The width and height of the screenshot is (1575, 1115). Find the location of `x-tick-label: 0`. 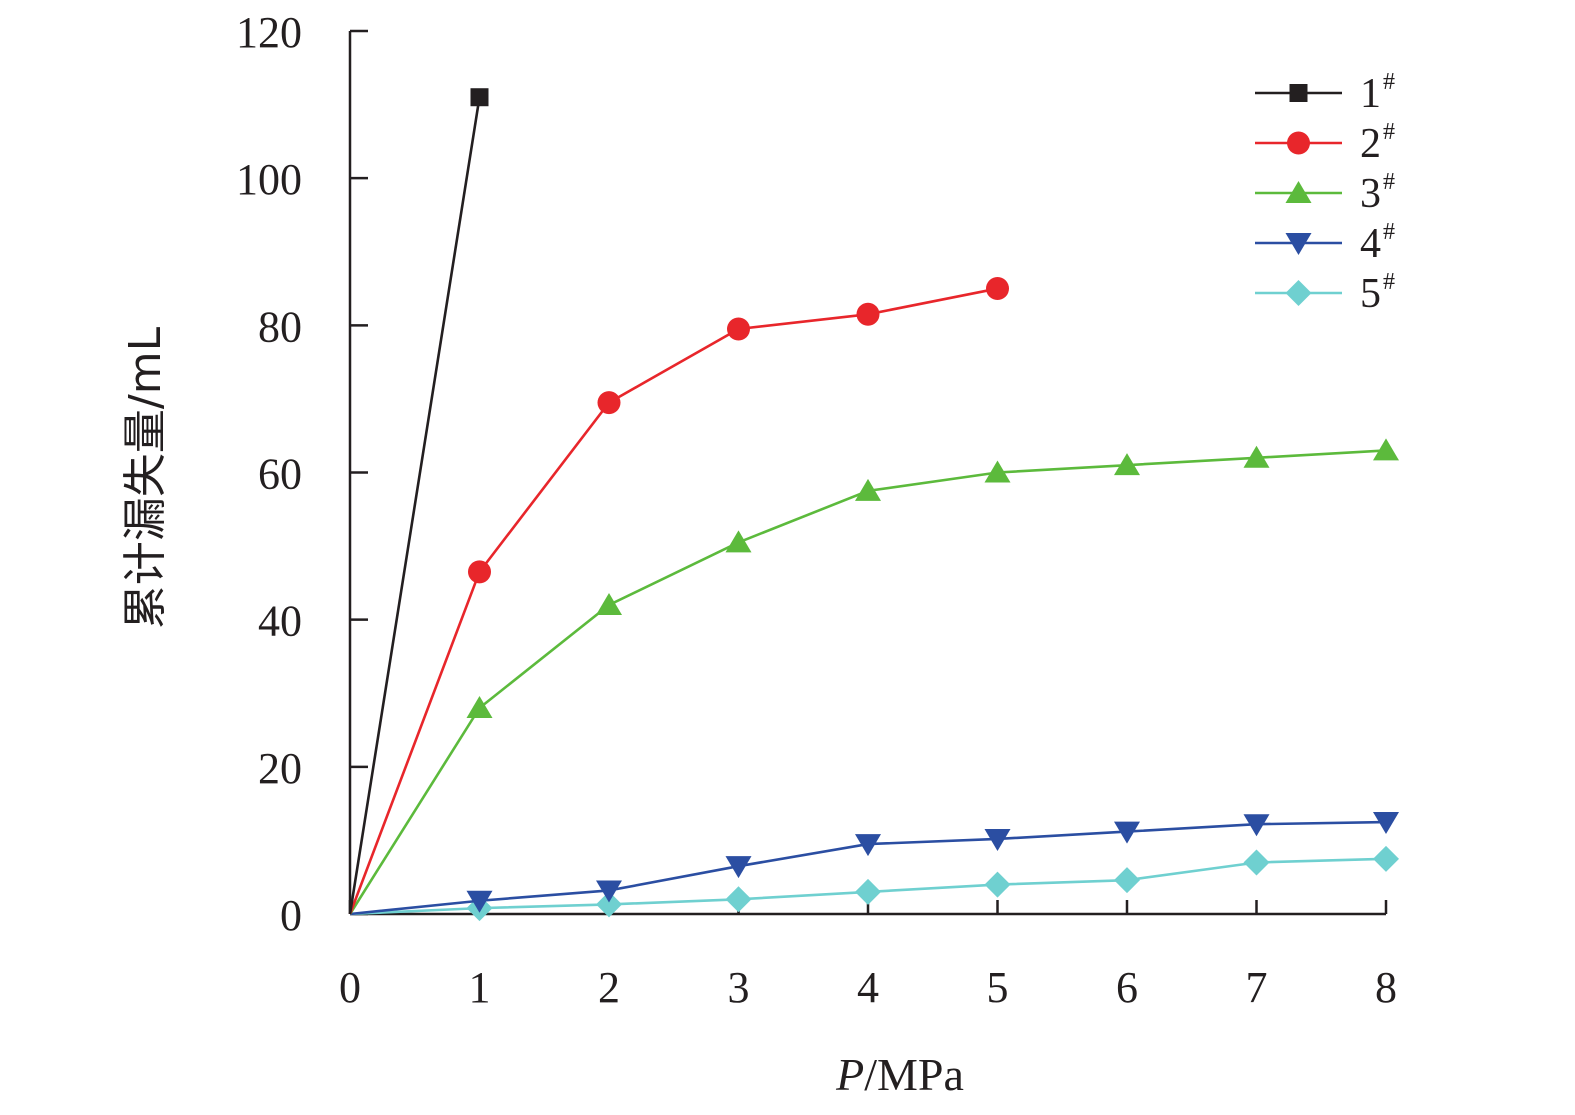

x-tick-label: 0 is located at coordinates (350, 987).